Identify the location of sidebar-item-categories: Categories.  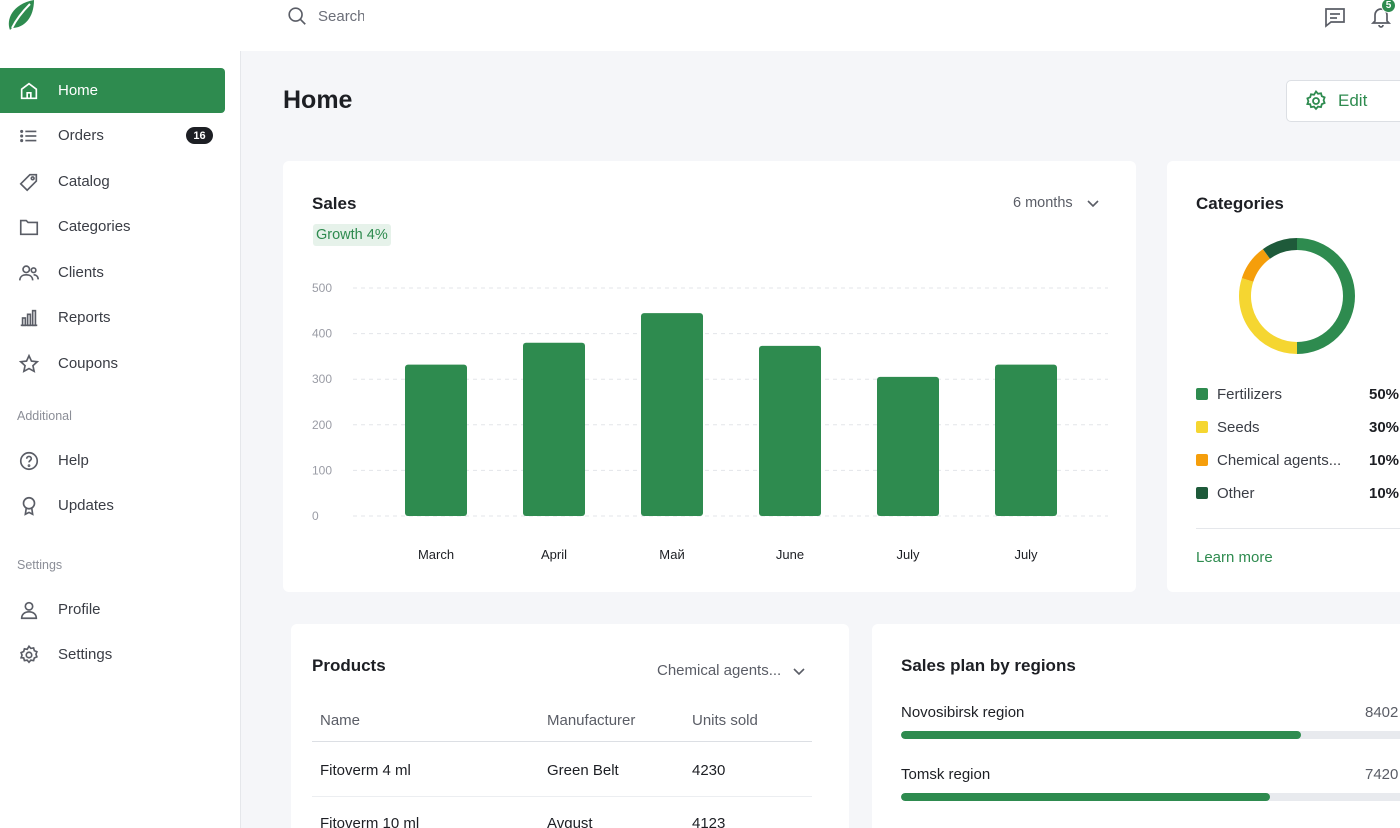
(112, 226).